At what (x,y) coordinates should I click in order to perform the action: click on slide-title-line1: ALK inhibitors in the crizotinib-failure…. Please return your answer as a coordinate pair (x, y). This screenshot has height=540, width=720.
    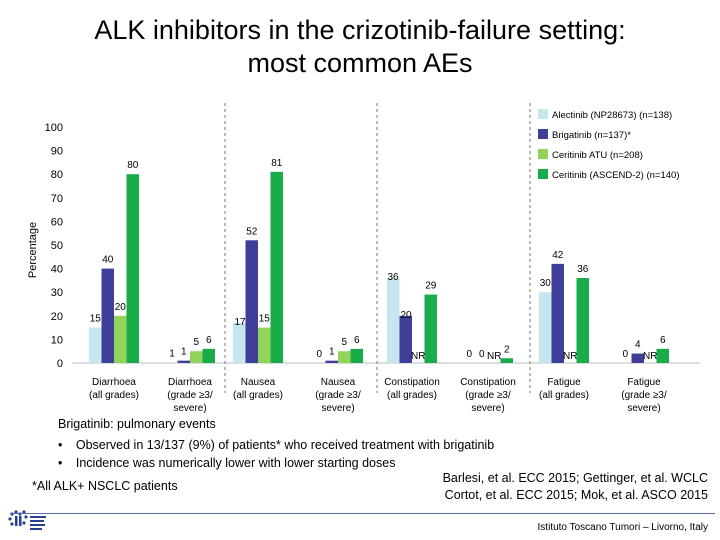
    Looking at the image, I should click on (360, 30).